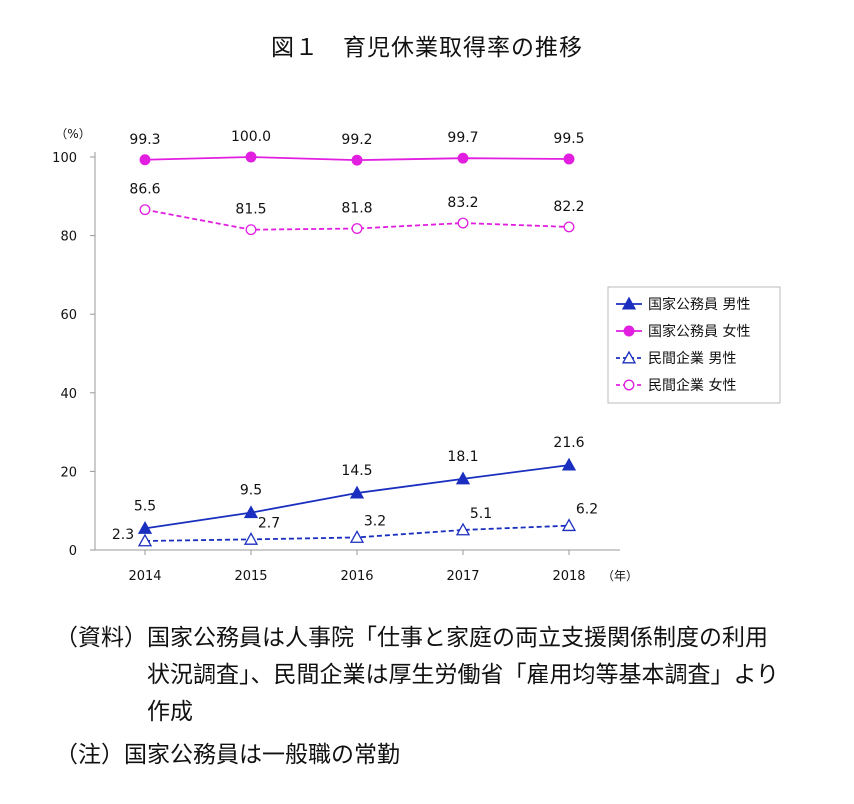  What do you see at coordinates (421, 755) in the screenshot?
I see `footnote: （注） 国家公務員は一般職の常勤` at bounding box center [421, 755].